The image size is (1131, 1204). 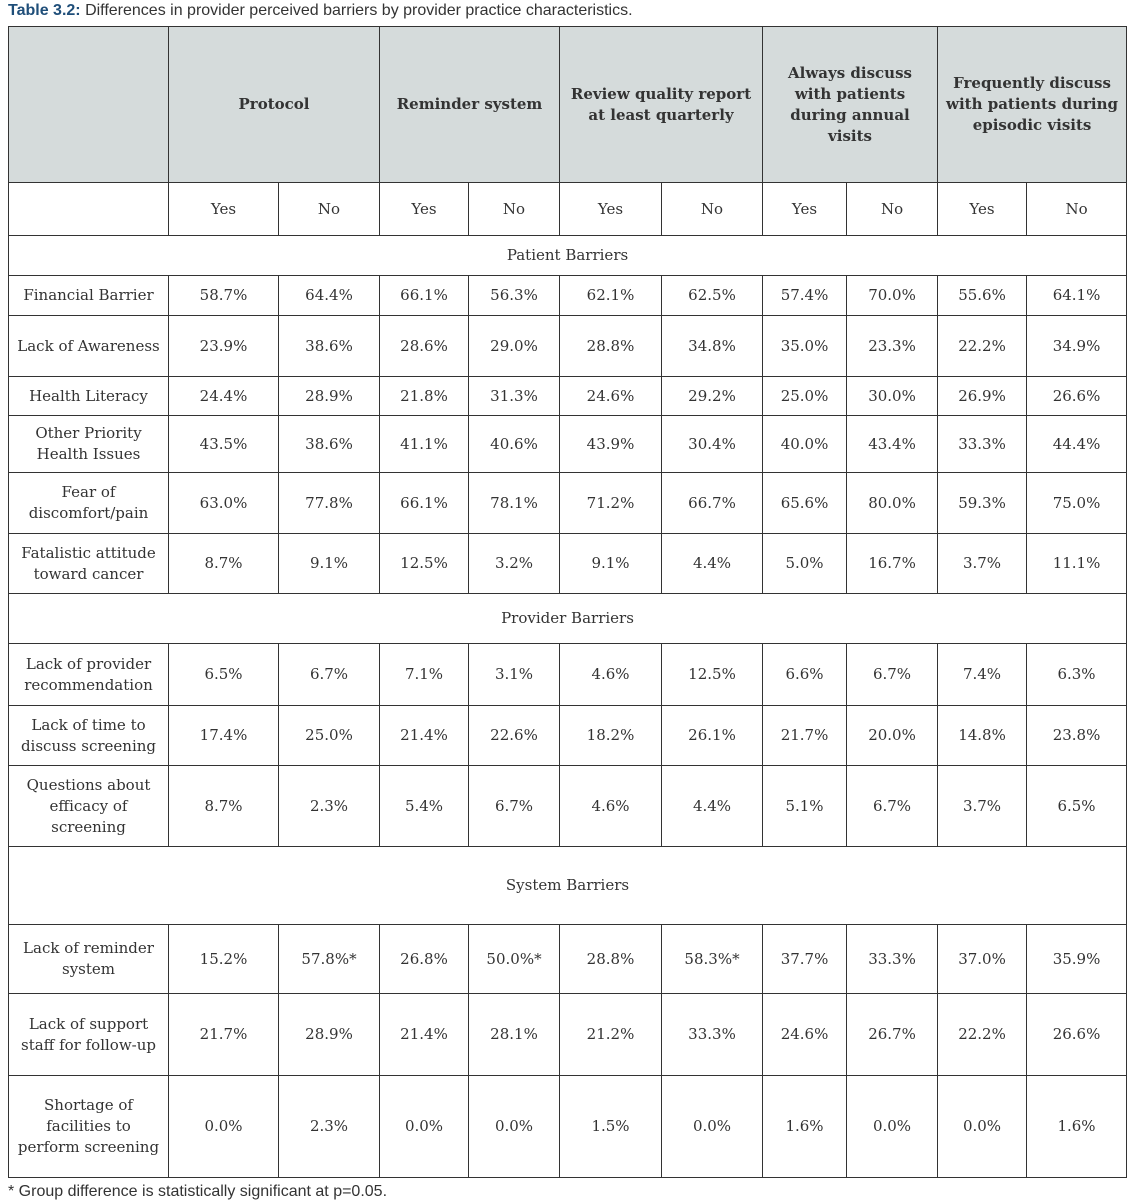 What do you see at coordinates (661, 104) in the screenshot?
I see `group-header: Review quality report at least quarterly` at bounding box center [661, 104].